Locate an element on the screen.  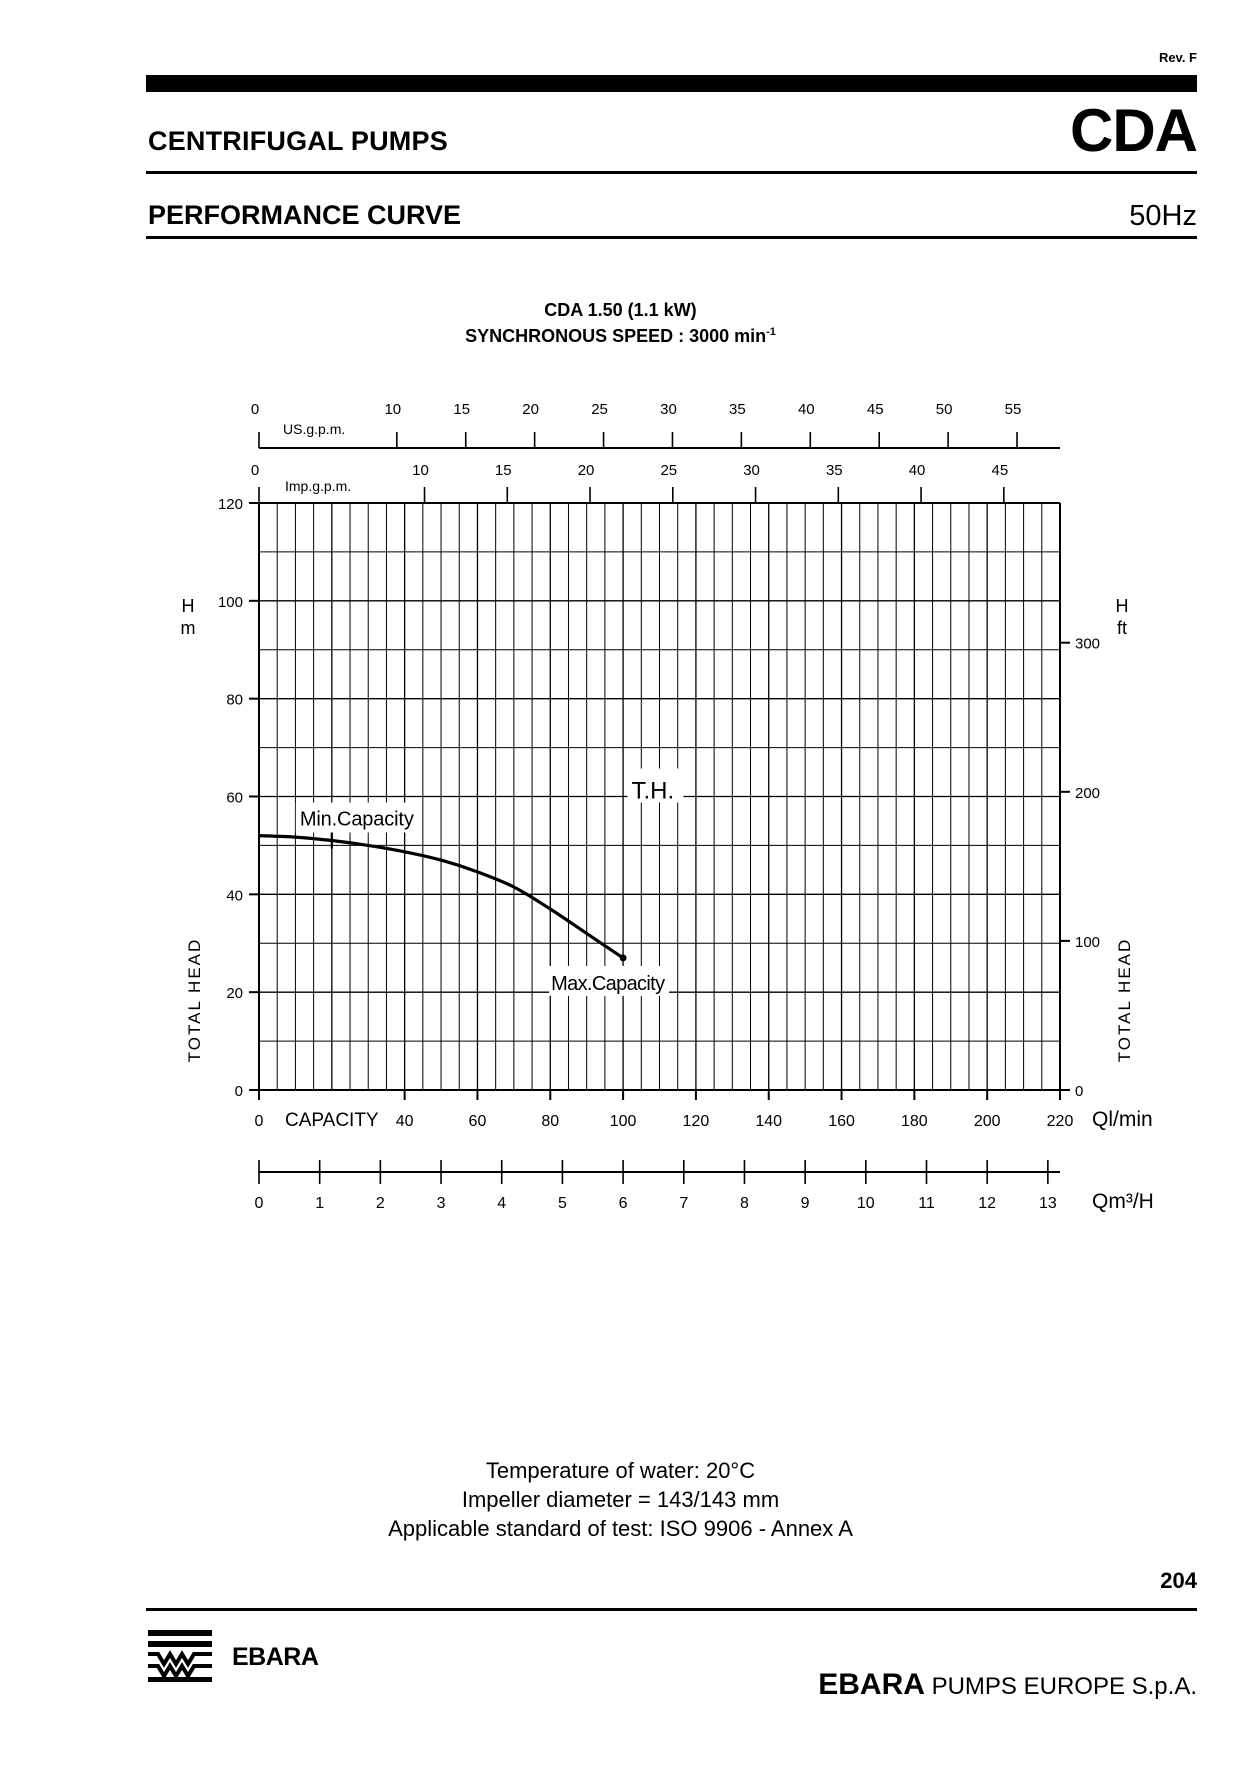
min-capacity-label-bg is located at coordinates (355, 817).